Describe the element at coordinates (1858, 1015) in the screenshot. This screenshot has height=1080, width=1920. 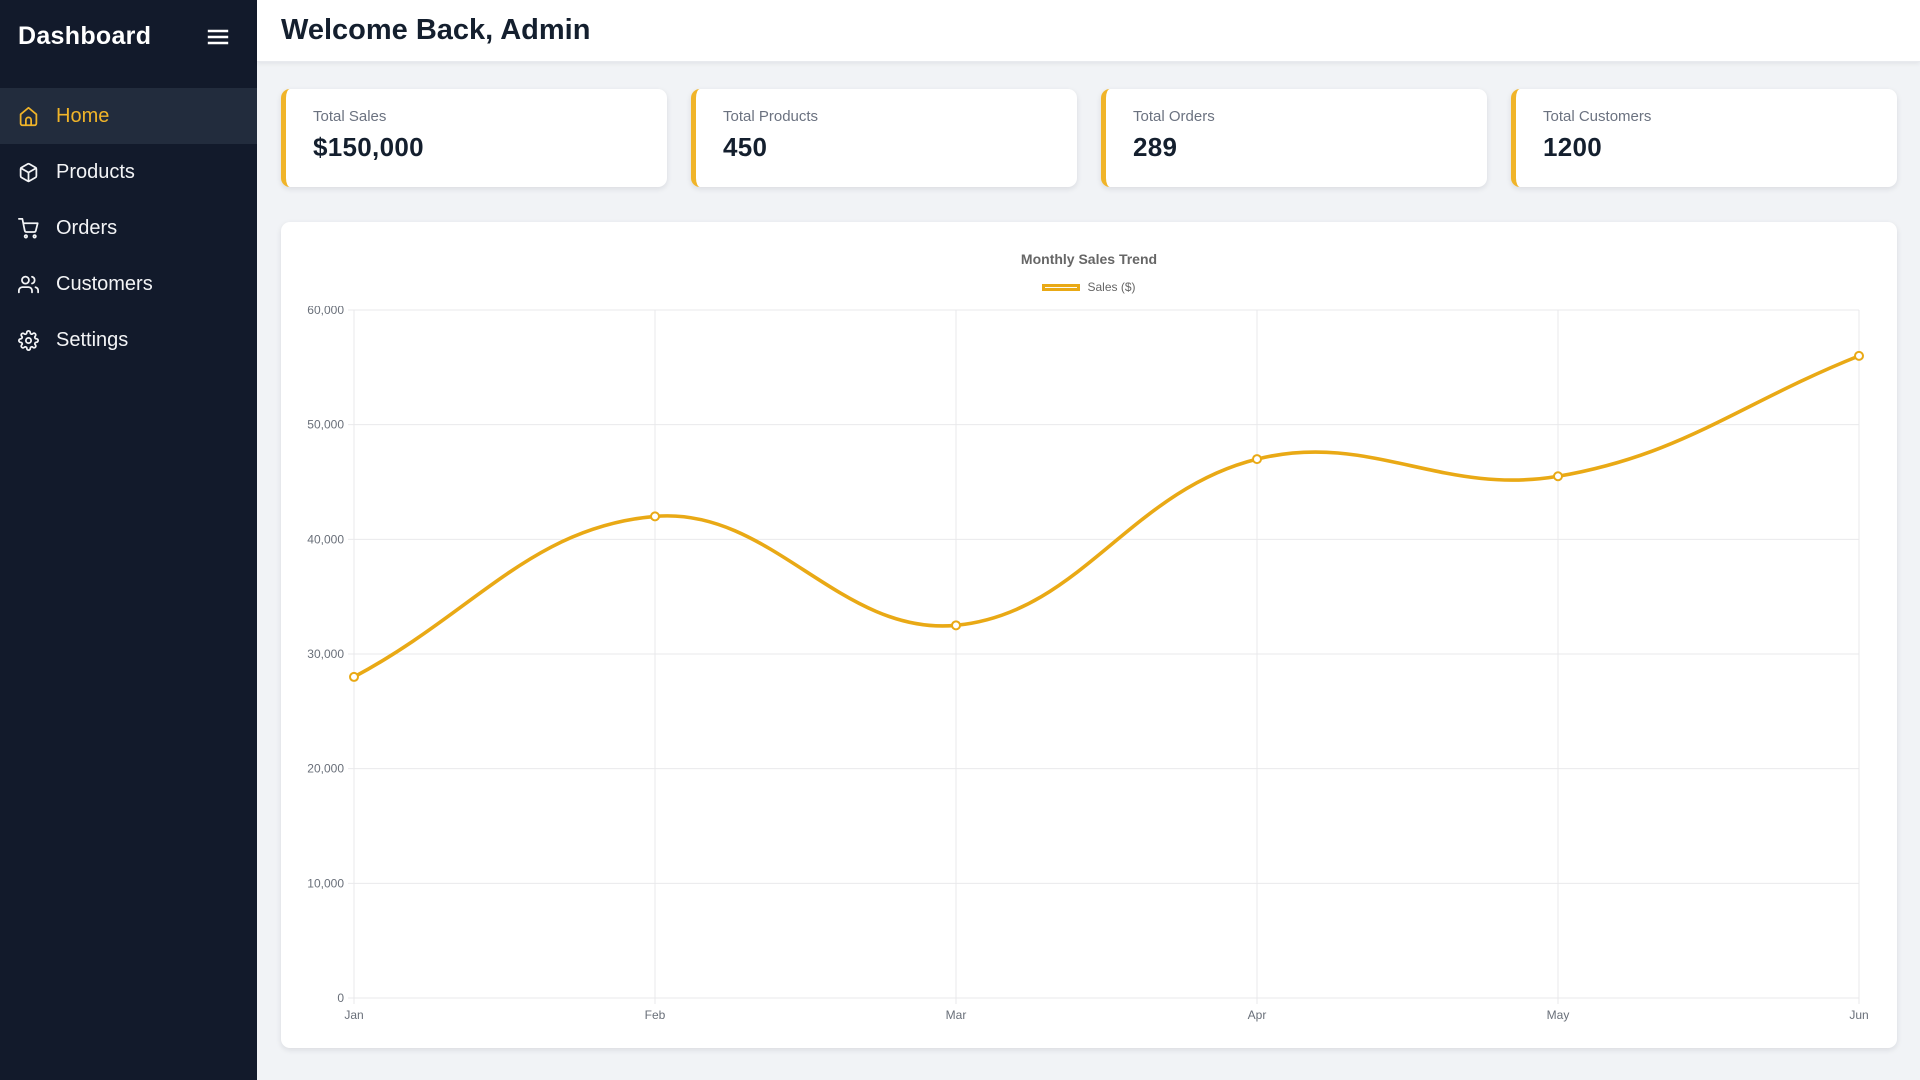
I see `svg-text: Jun` at that location.